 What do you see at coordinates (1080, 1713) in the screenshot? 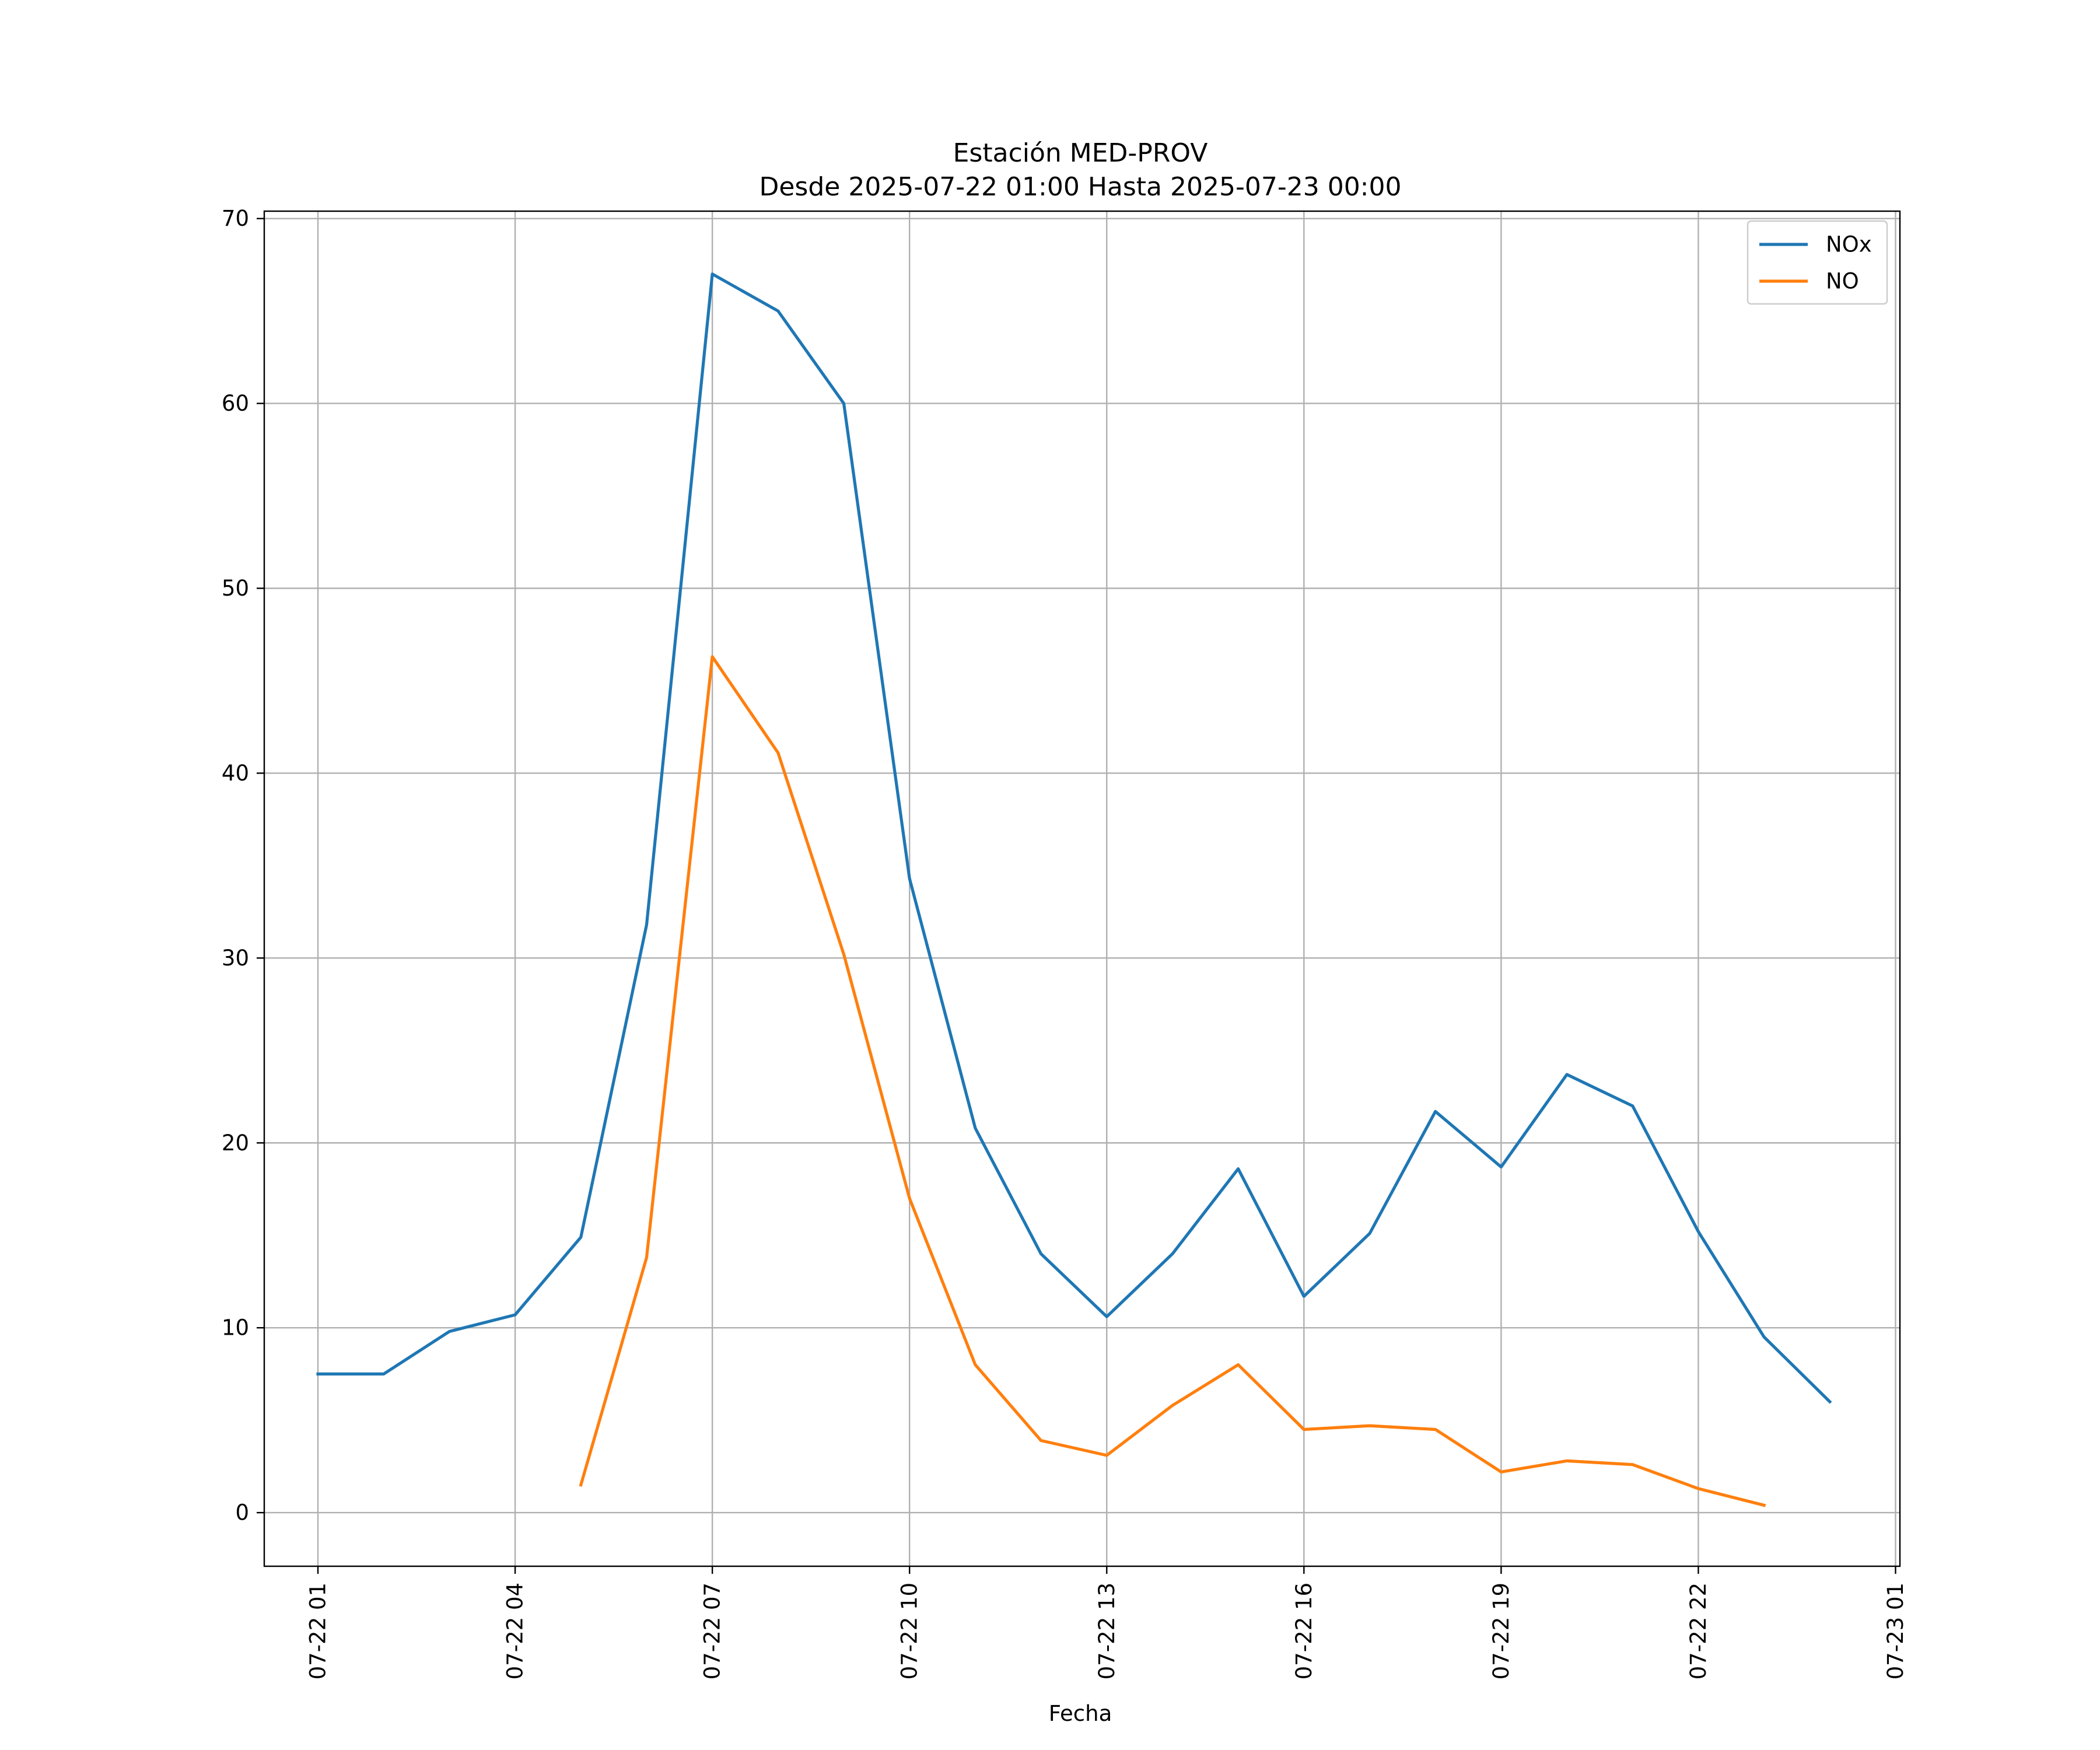
I see `x-axis-label: Fecha` at bounding box center [1080, 1713].